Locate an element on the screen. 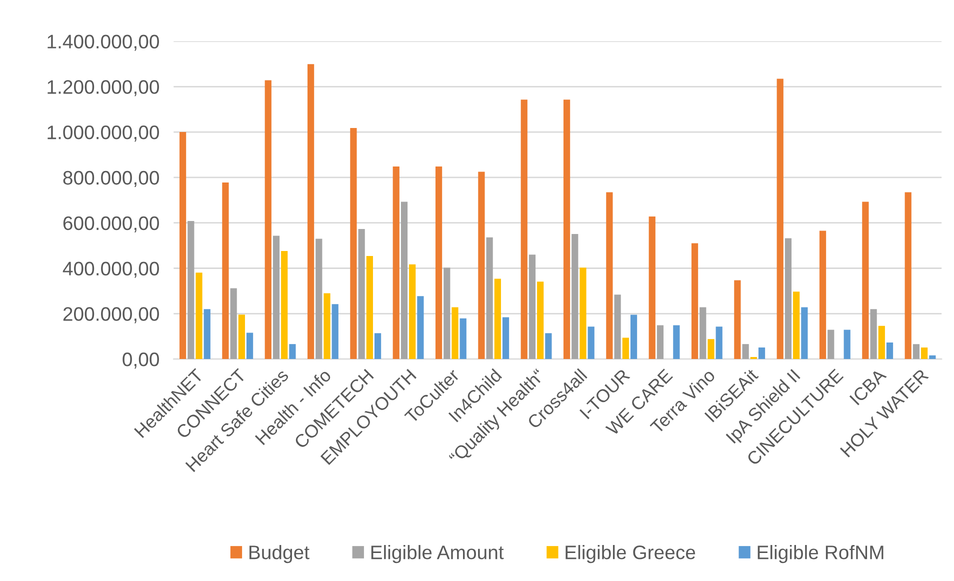  legend-label: Eligible Amount is located at coordinates (437, 554).